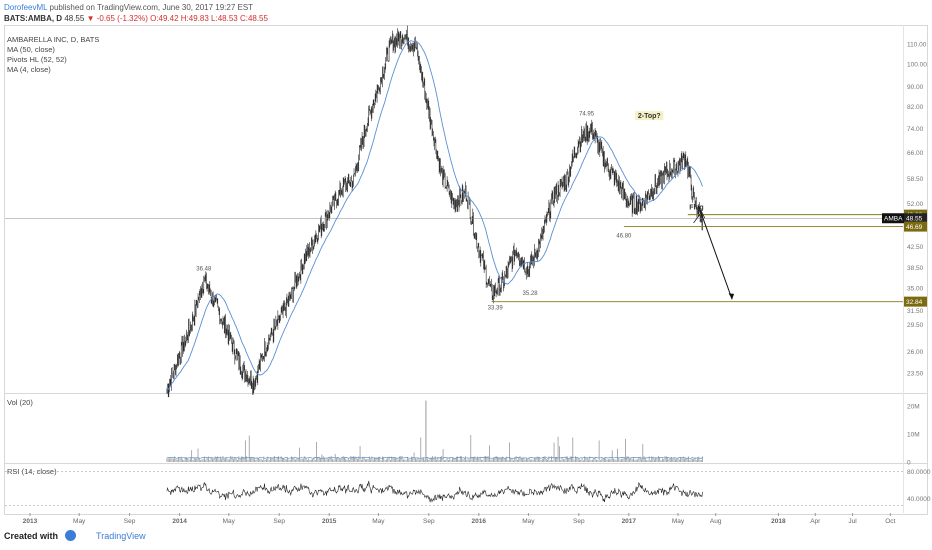 This screenshot has width=932, height=550. I want to click on rsi-y-tick: 80.0000, so click(919, 472).